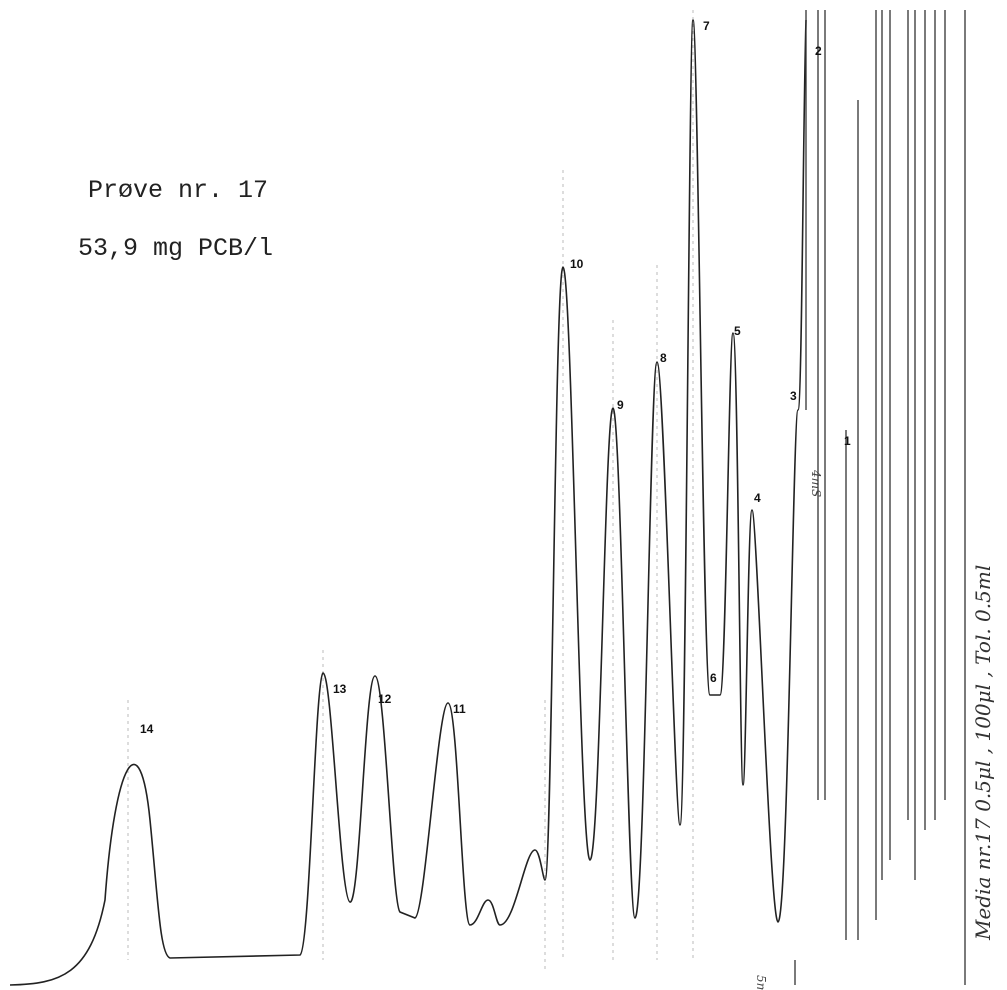 This screenshot has width=1007, height=990. Describe the element at coordinates (793, 396) in the screenshot. I see `peak-label: 3` at that location.